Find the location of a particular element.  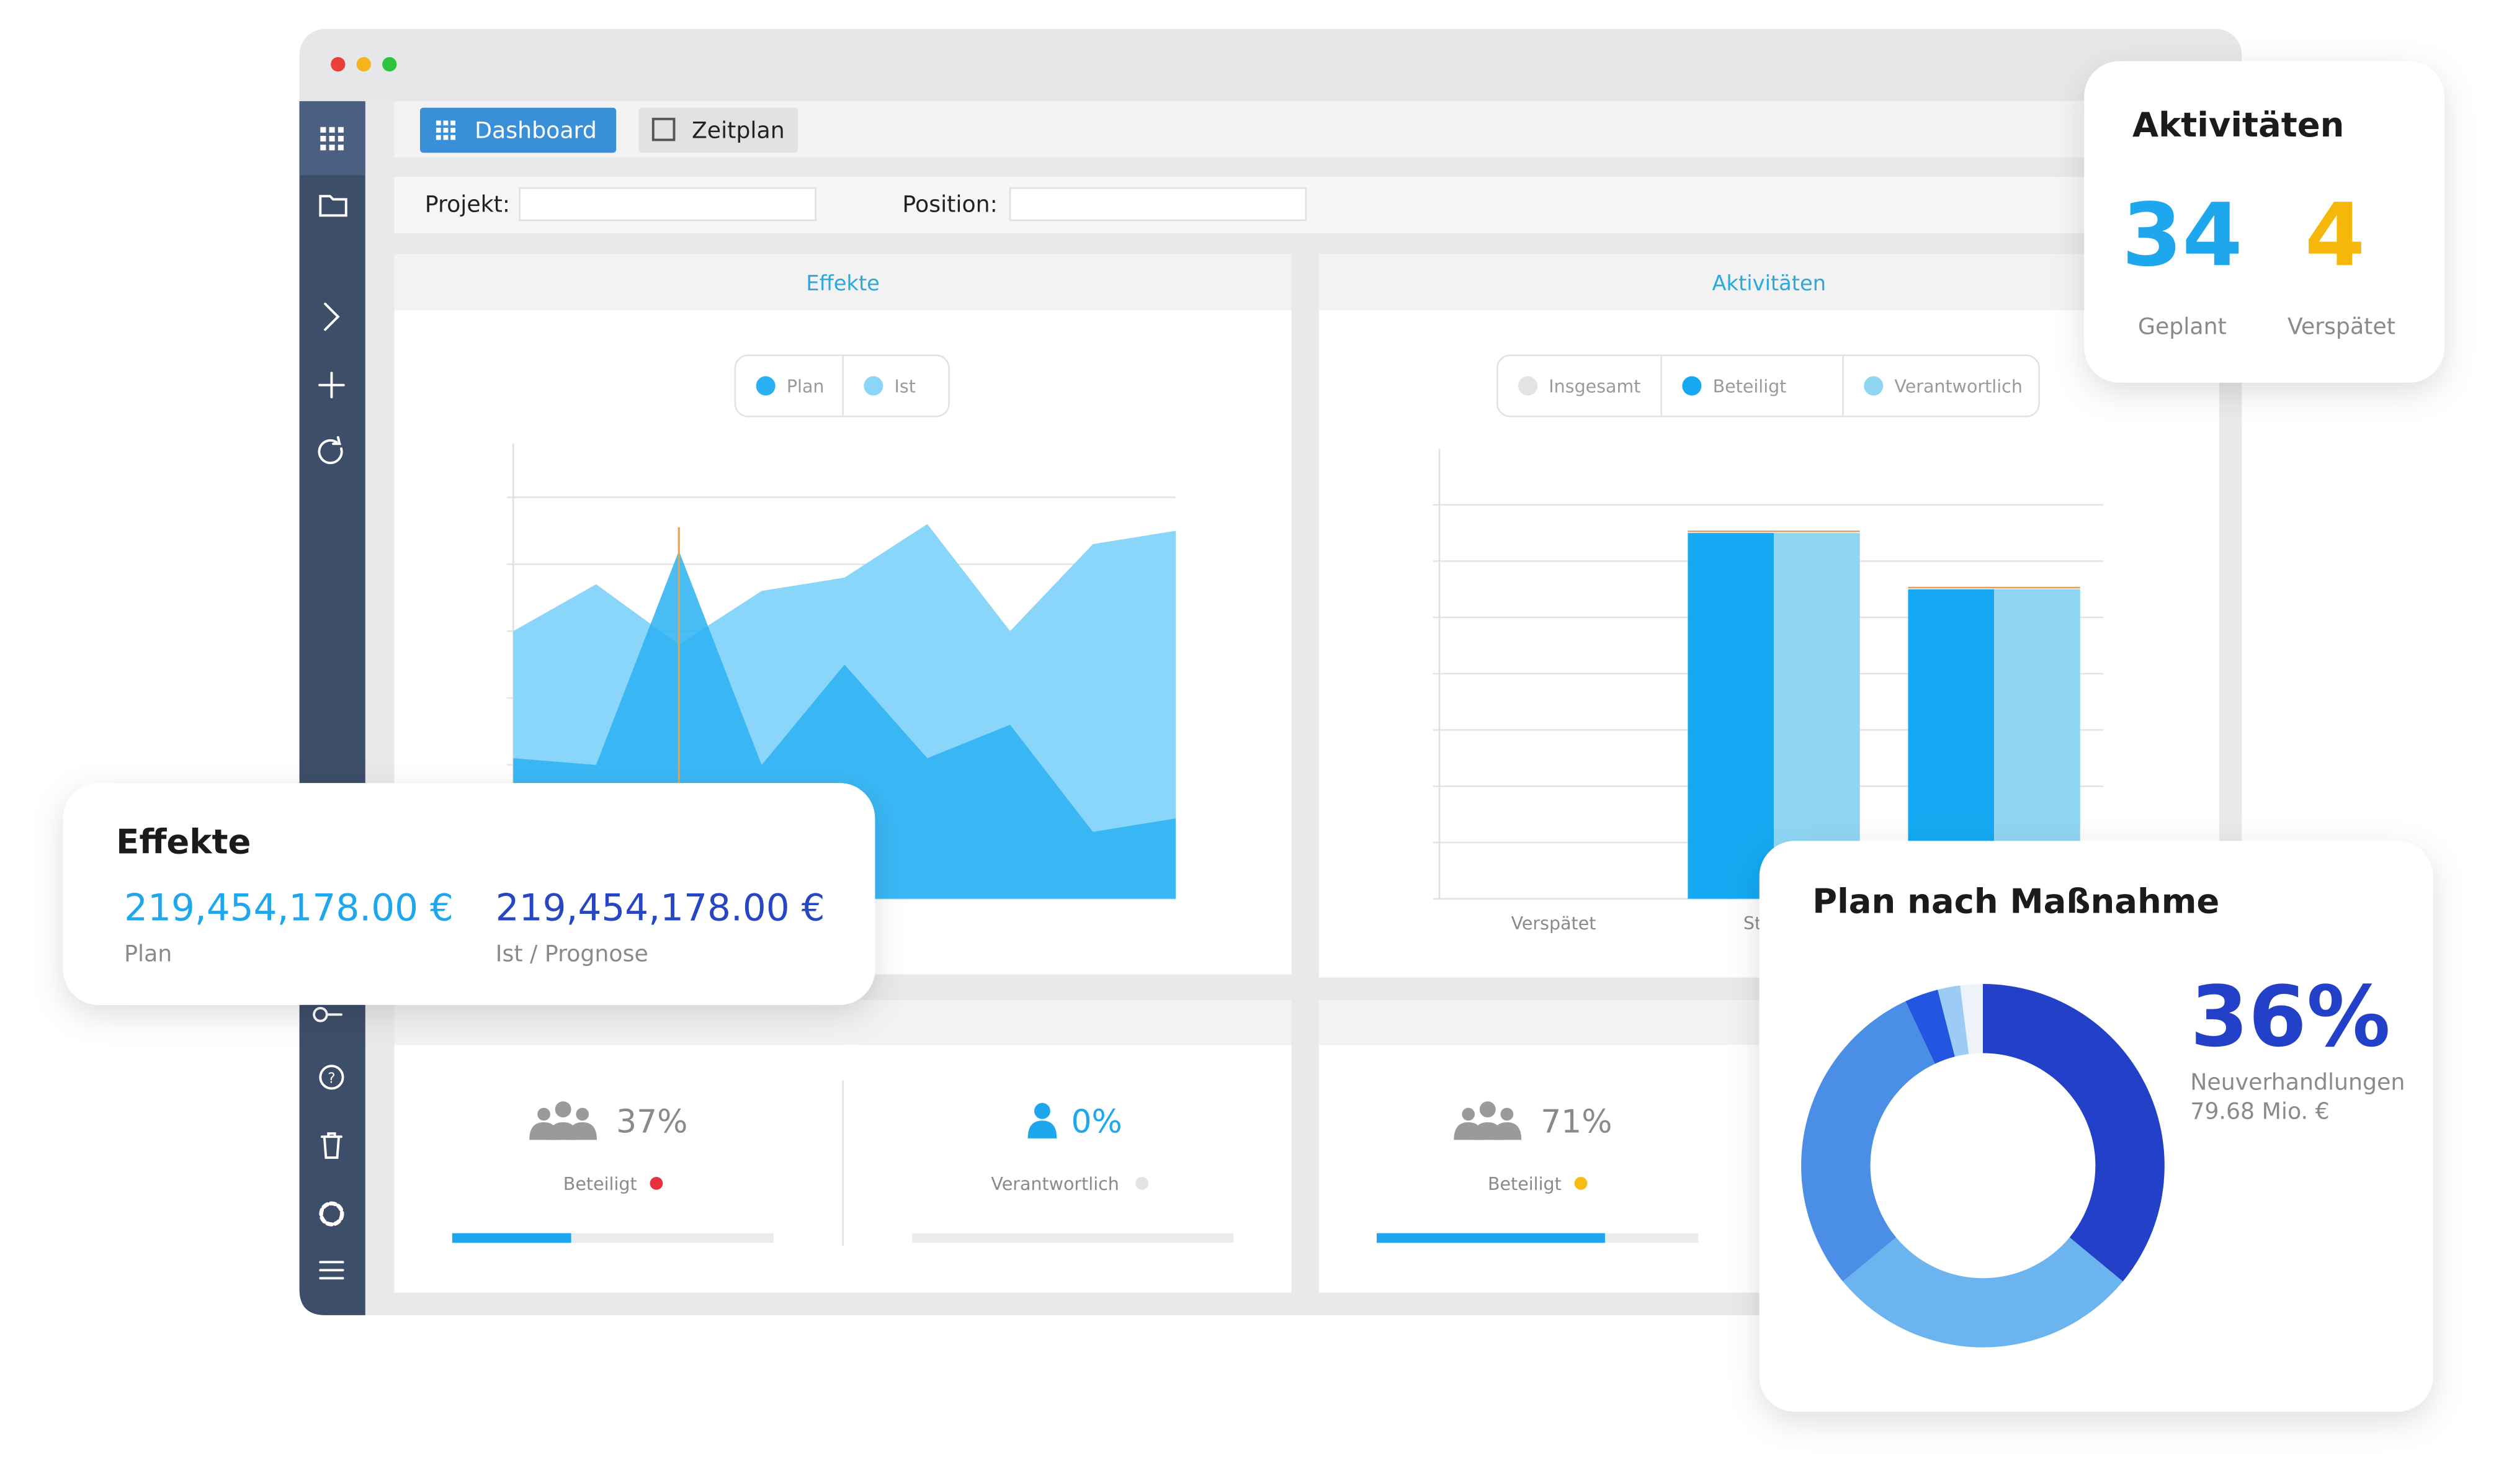

stat-value: 71% is located at coordinates (1576, 1121).